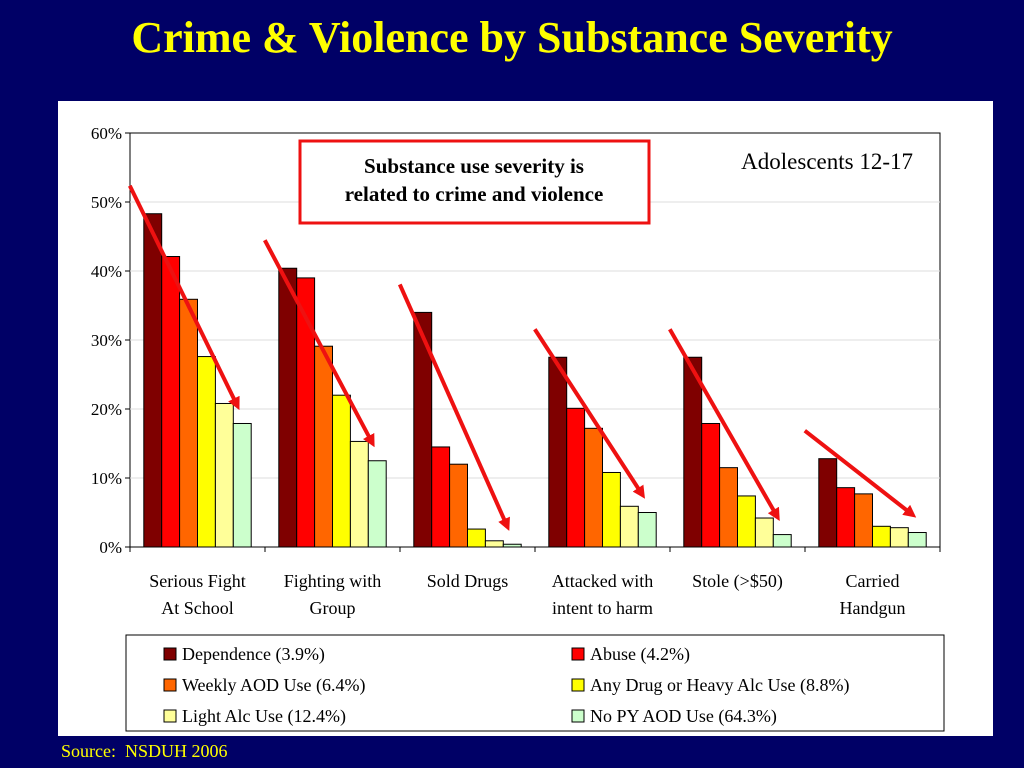 Image resolution: width=1024 pixels, height=768 pixels. Describe the element at coordinates (468, 581) in the screenshot. I see `x-tick-label: Sold Drugs` at that location.